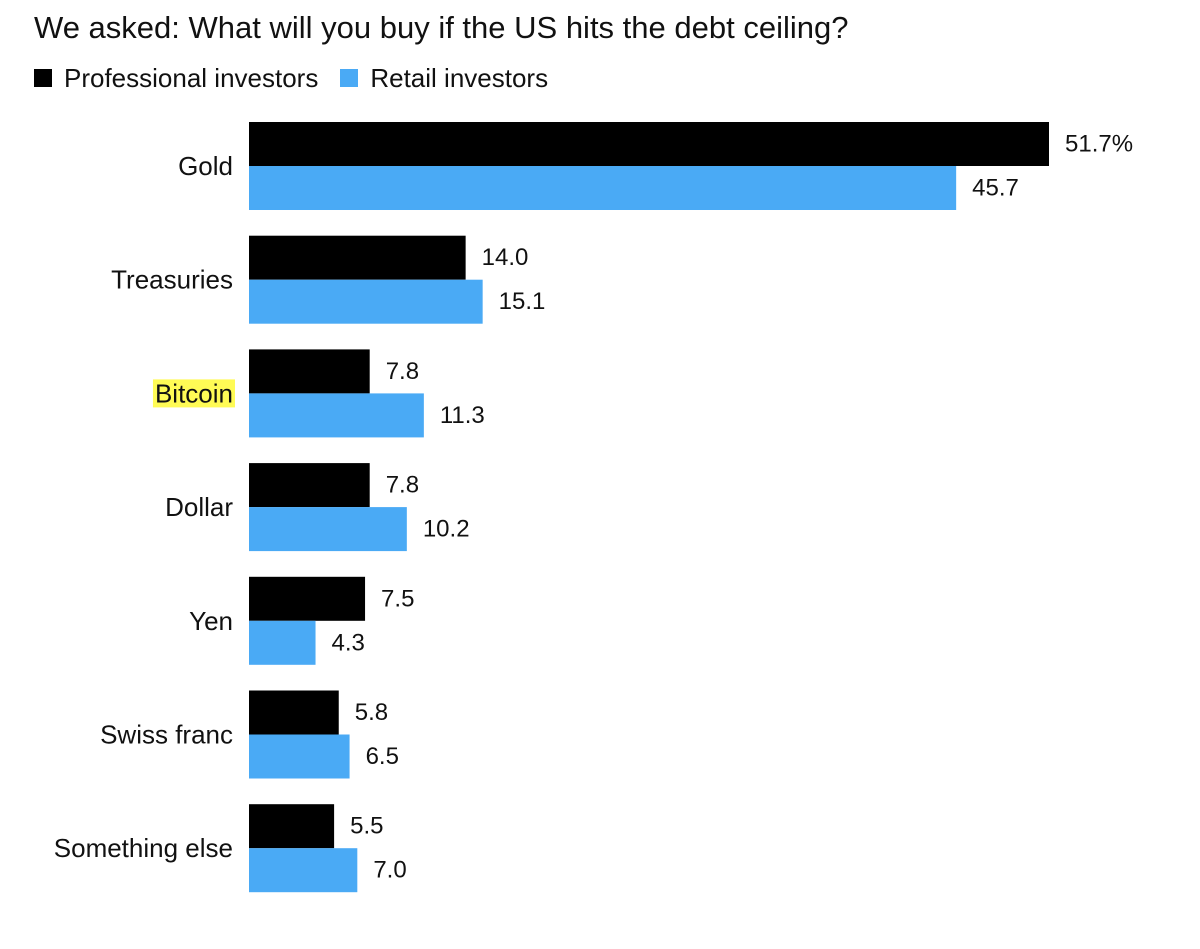 This screenshot has height=949, width=1200. Describe the element at coordinates (292, 826) in the screenshot. I see `bar-professional-something-else` at that location.